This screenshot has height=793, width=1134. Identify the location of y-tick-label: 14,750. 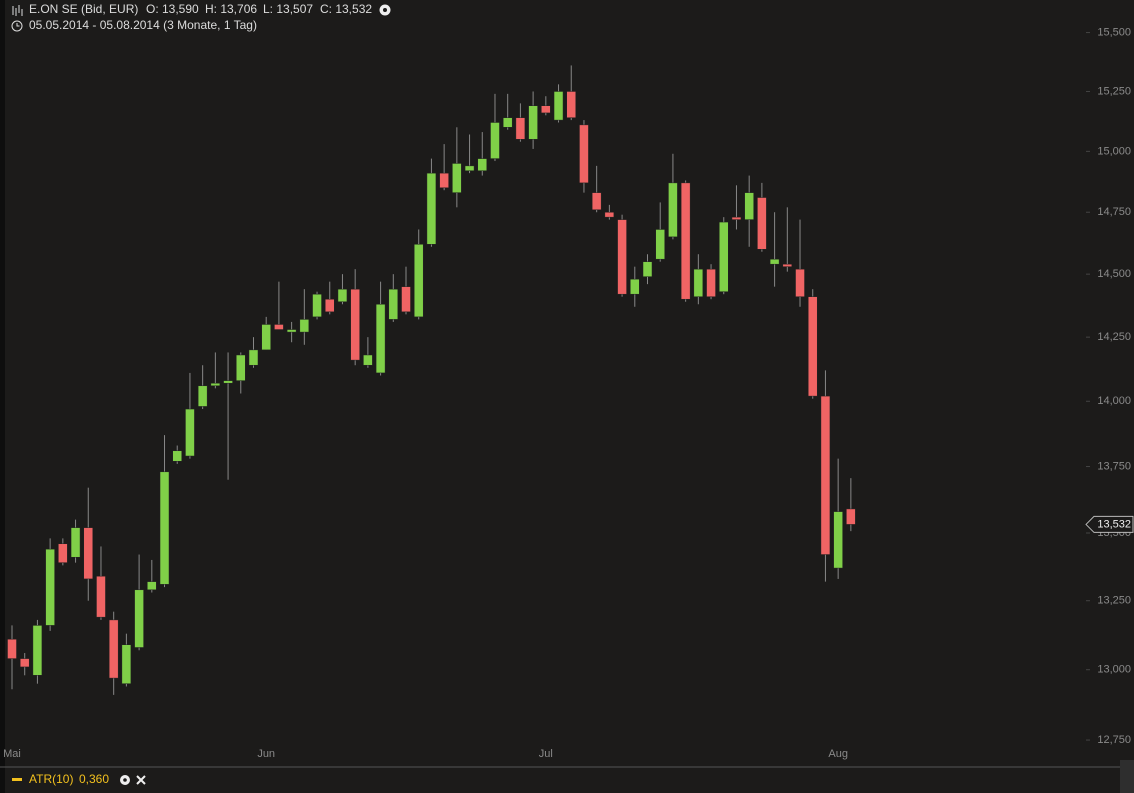
(1114, 212).